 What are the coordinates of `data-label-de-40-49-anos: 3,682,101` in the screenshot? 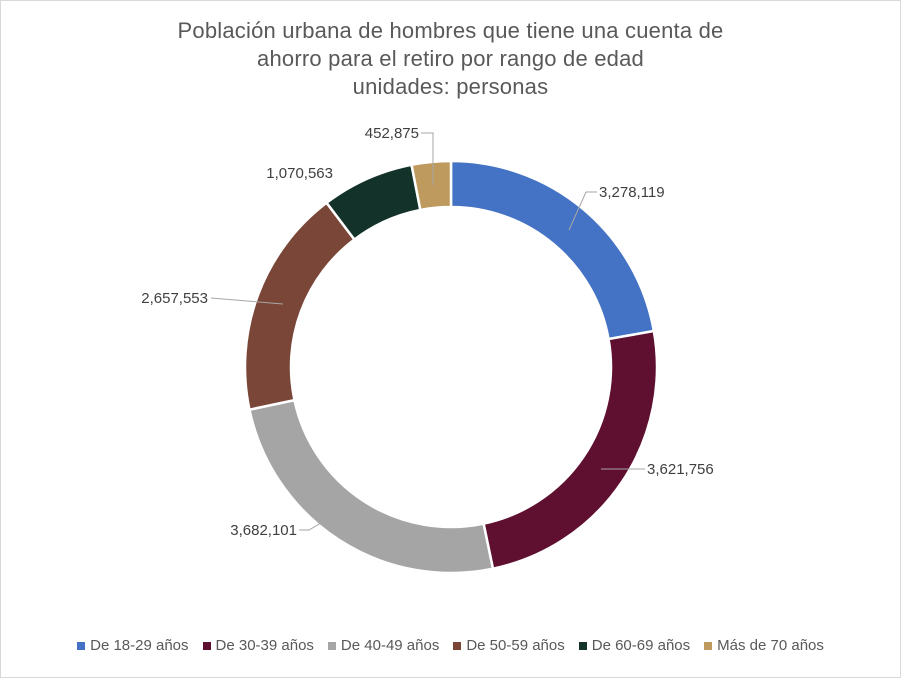 It's located at (263, 530).